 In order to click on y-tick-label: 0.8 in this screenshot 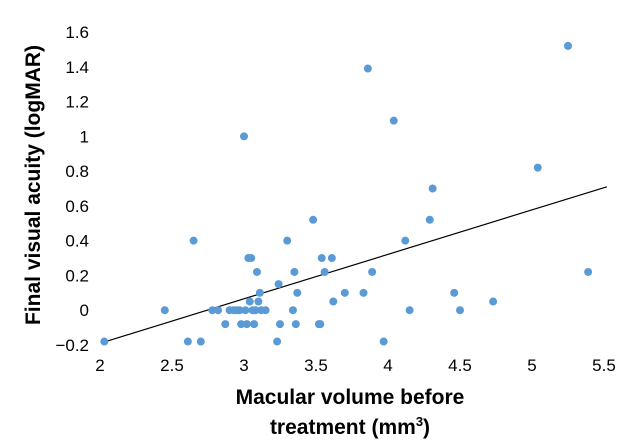, I will do `click(77, 171)`.